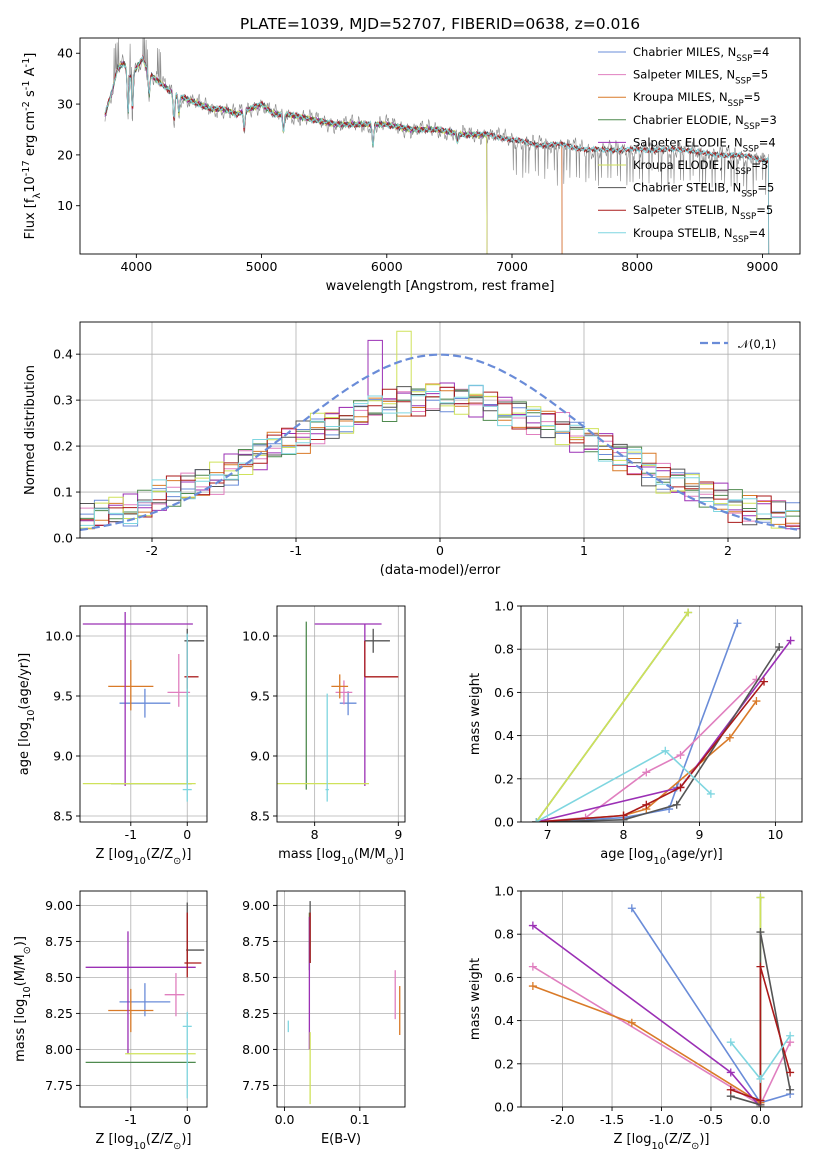  What do you see at coordinates (23, 999) in the screenshot?
I see `y-axis-label: mass [log10(M/M⊙)]` at bounding box center [23, 999].